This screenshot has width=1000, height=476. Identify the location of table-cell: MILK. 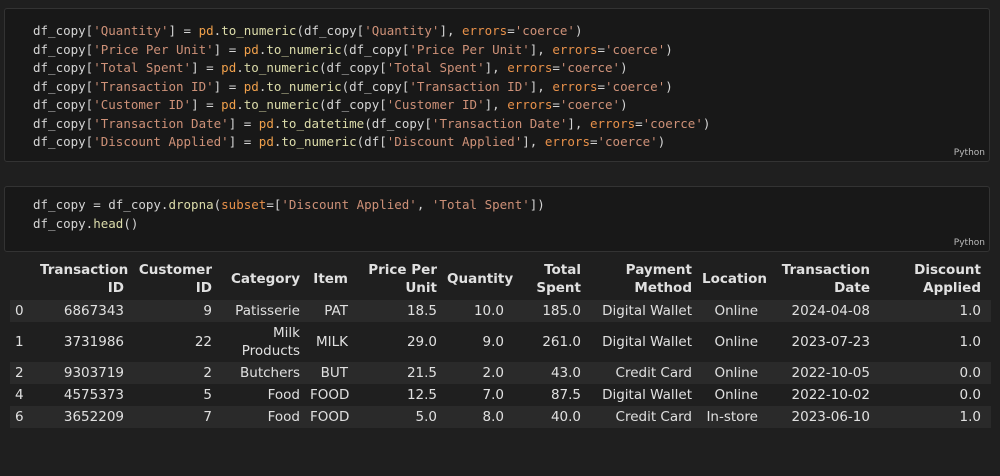
(331, 342).